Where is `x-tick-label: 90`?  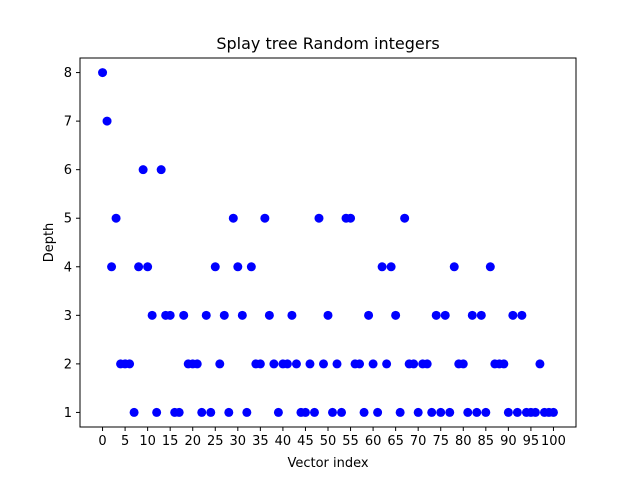
x-tick-label: 90 is located at coordinates (508, 441).